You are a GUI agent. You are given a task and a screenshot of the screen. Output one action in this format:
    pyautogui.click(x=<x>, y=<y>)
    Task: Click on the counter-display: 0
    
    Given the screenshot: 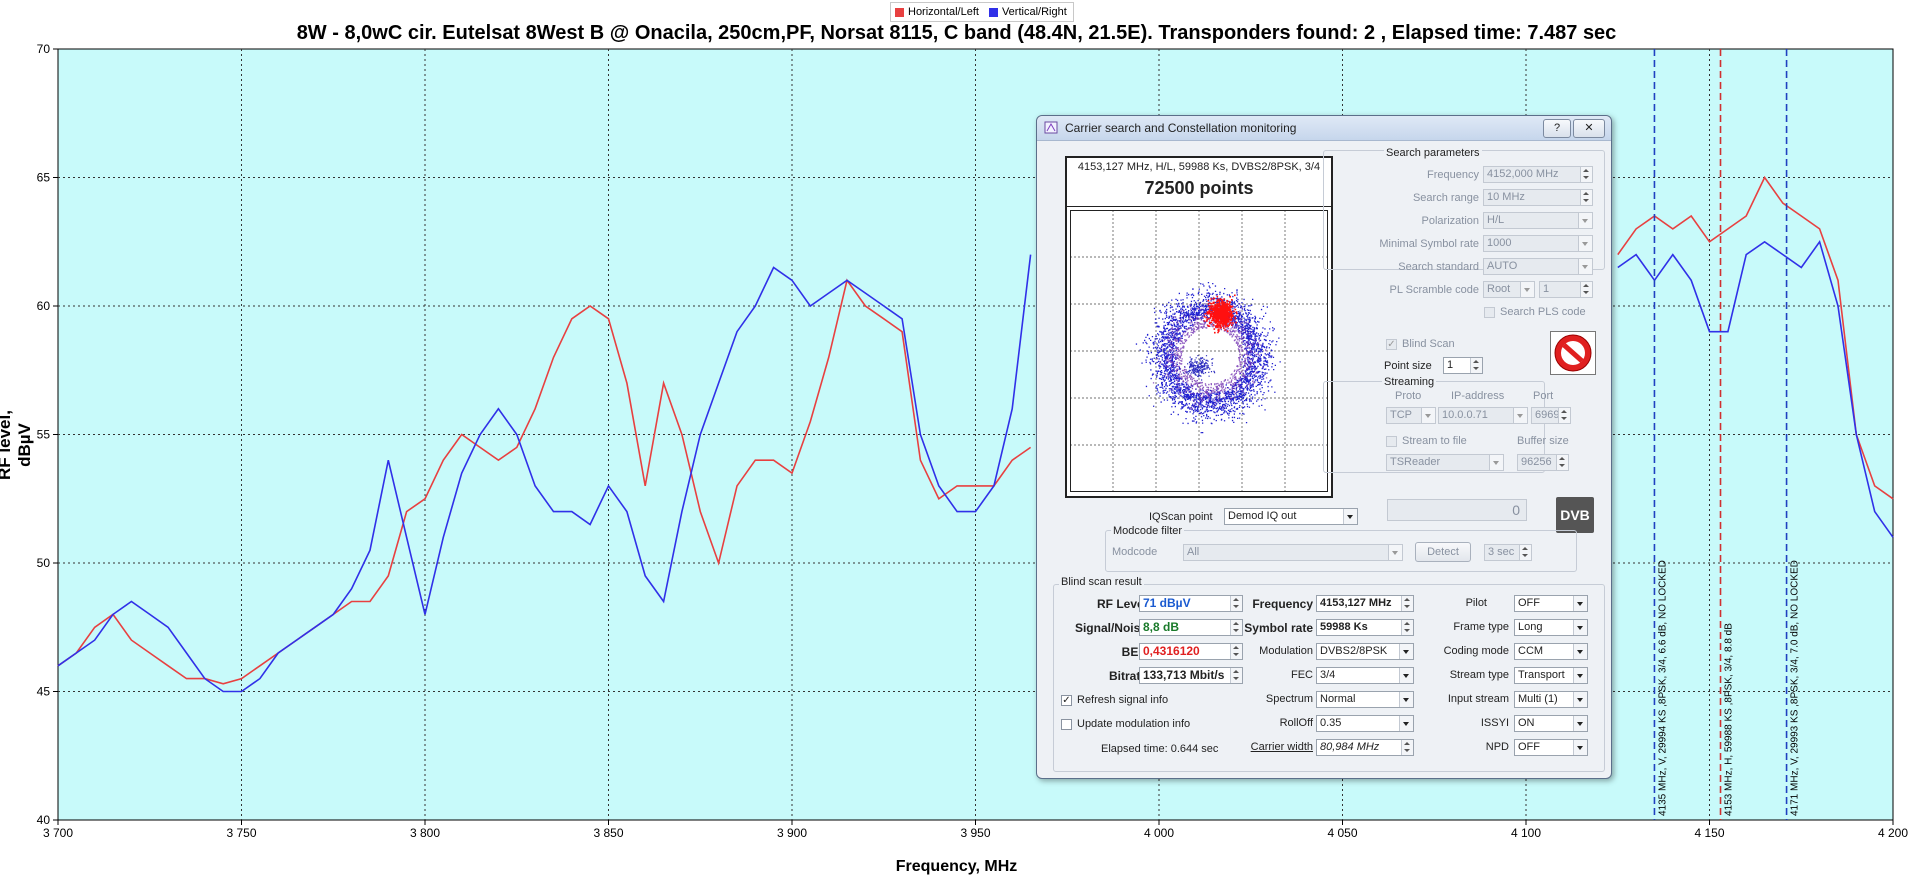 What is the action you would take?
    pyautogui.click(x=1457, y=510)
    